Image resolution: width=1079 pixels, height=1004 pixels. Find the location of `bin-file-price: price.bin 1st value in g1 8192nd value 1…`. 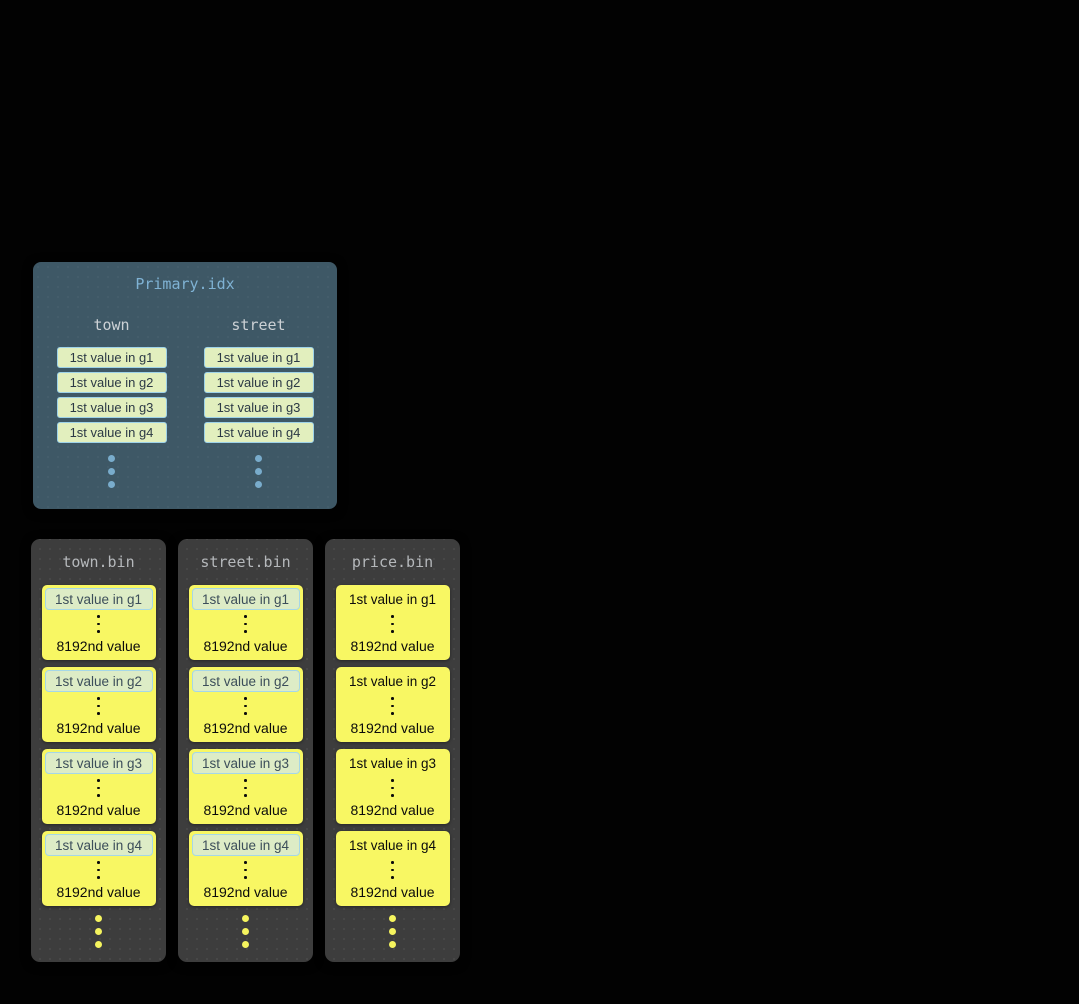

bin-file-price: price.bin 1st value in g1 8192nd value 1… is located at coordinates (392, 750).